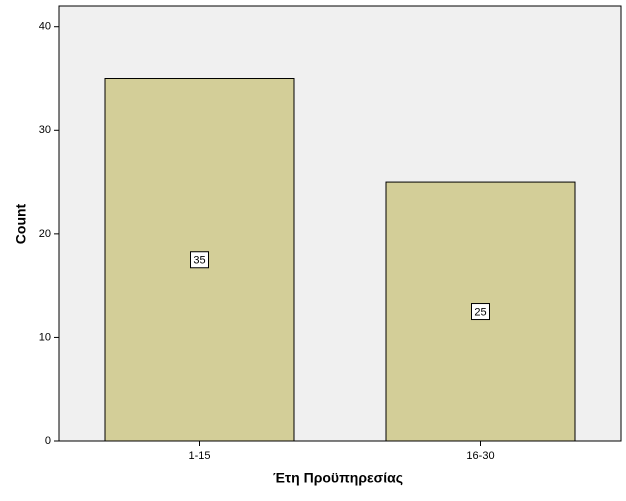 This screenshot has width=626, height=501. I want to click on data-label: 25, so click(480, 312).